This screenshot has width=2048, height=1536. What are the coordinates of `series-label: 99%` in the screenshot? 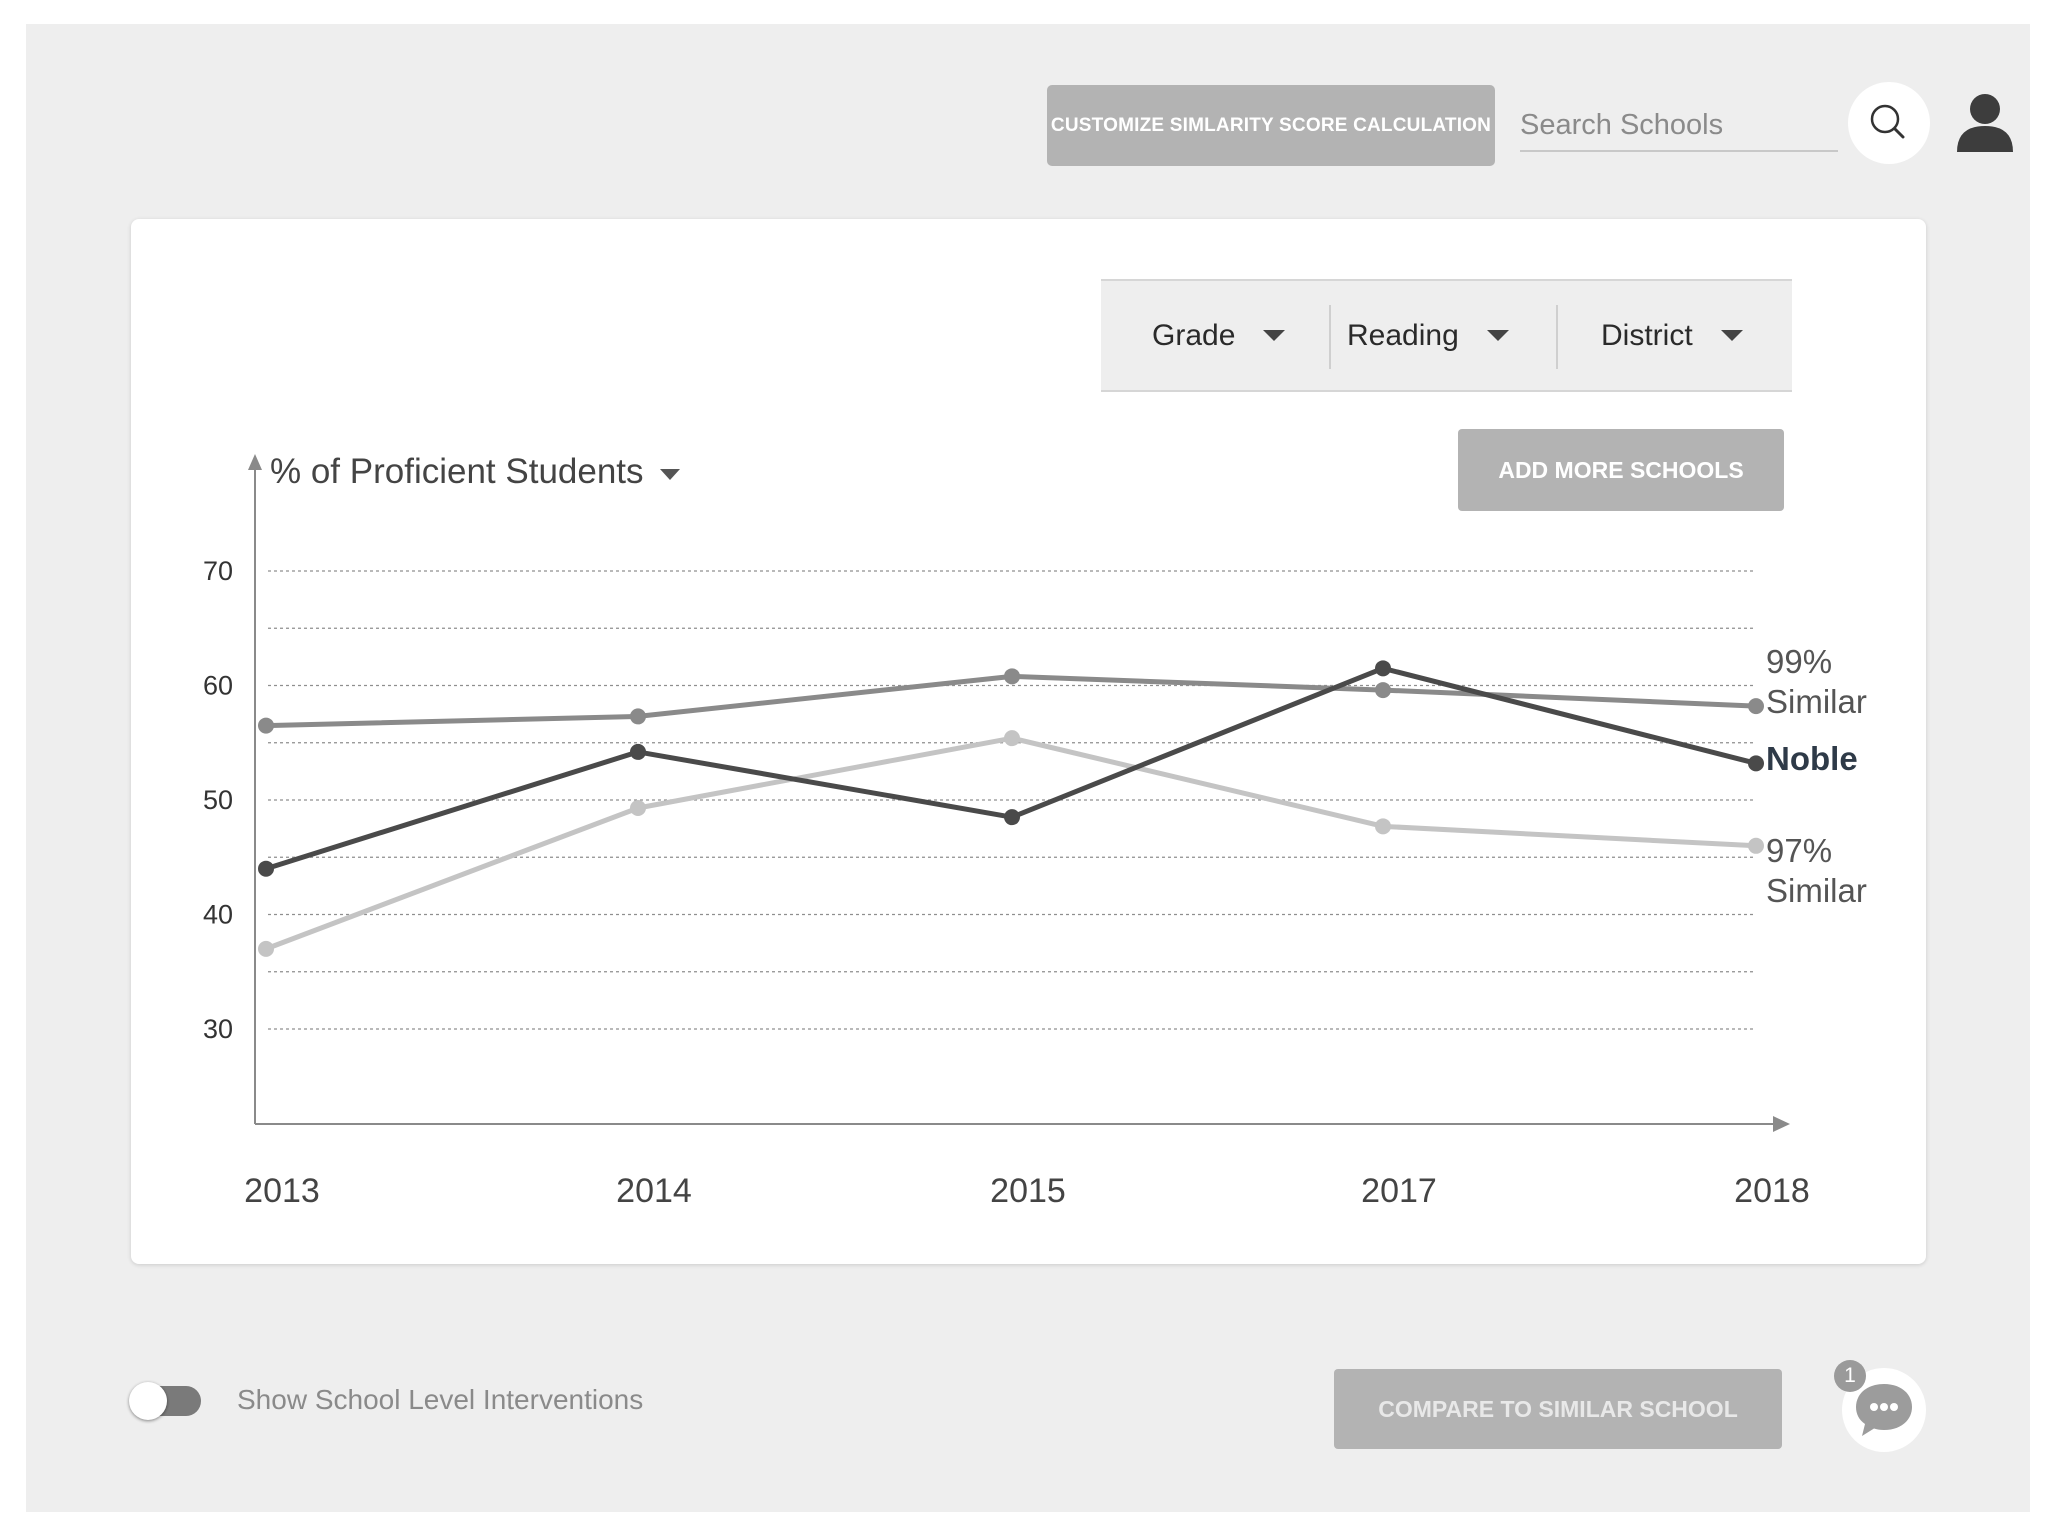 It's located at (1799, 661).